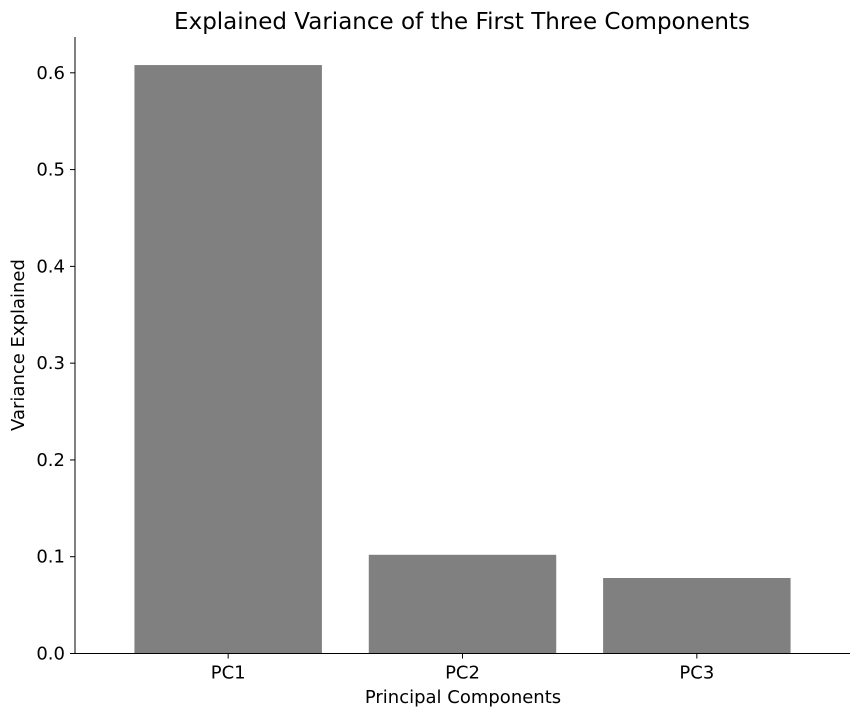 The width and height of the screenshot is (860, 716). What do you see at coordinates (50, 170) in the screenshot?
I see `y-tick-label: 0.5` at bounding box center [50, 170].